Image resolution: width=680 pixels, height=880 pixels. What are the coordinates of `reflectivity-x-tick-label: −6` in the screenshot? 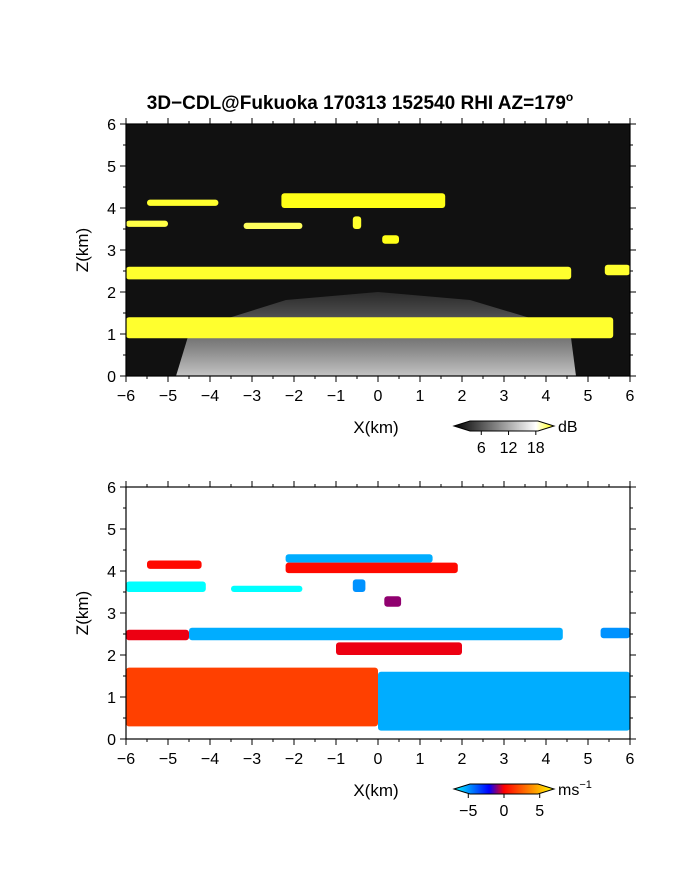 It's located at (126, 396).